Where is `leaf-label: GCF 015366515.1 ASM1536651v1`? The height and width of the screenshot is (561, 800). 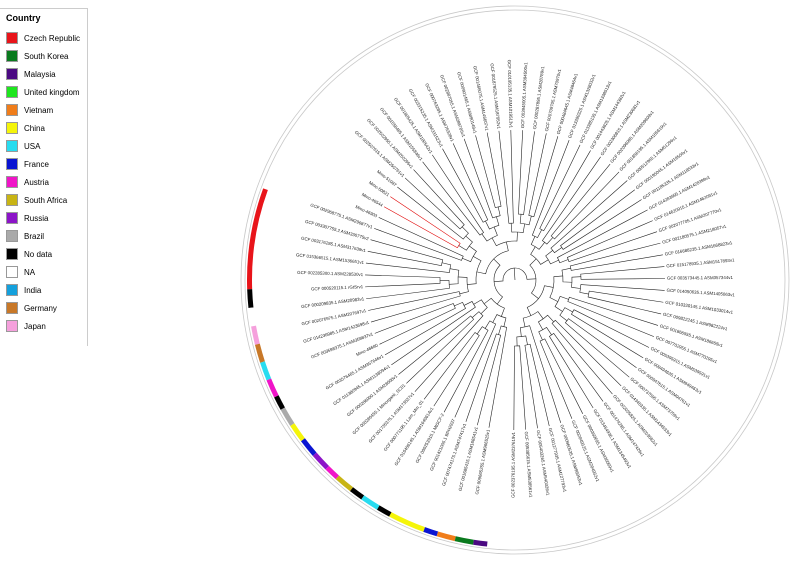
leaf-label: GCF 015366515.1 ASM1536651v1 is located at coordinates (330, 258).